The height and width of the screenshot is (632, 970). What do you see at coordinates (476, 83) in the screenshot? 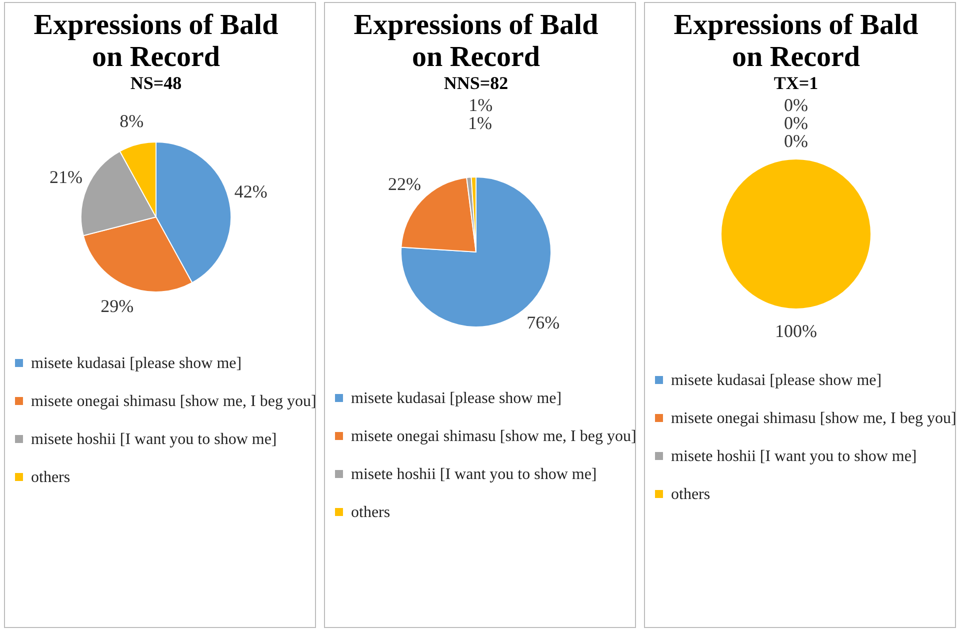
I see `chart-subtitle: NNS=82` at bounding box center [476, 83].